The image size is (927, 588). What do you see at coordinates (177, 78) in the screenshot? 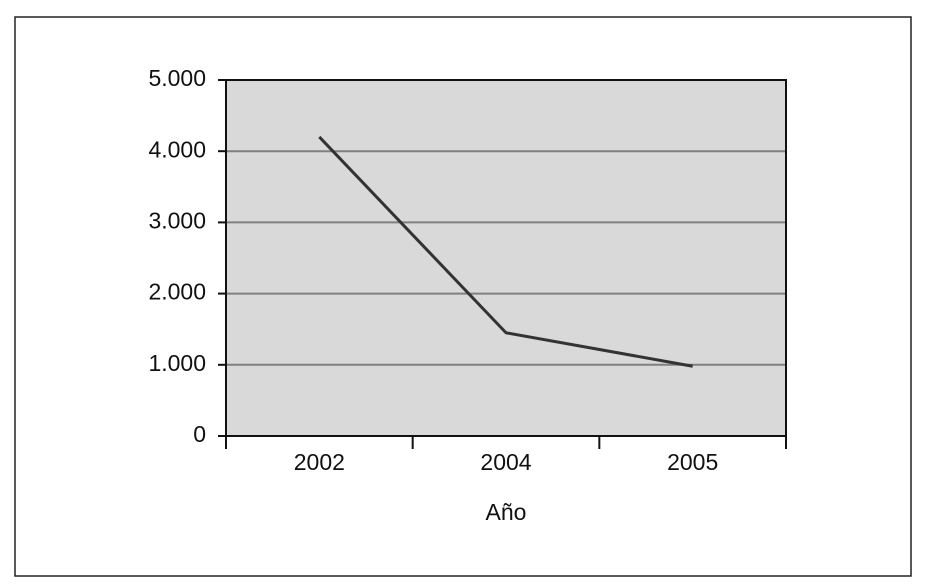
I see `y-tick-label: 5.000` at bounding box center [177, 78].